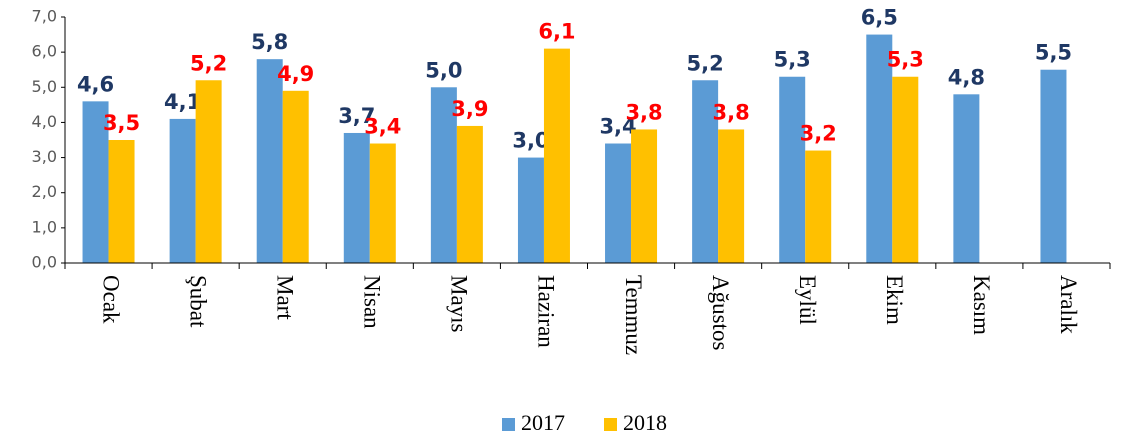  I want to click on value-label: 4,6, so click(95, 84).